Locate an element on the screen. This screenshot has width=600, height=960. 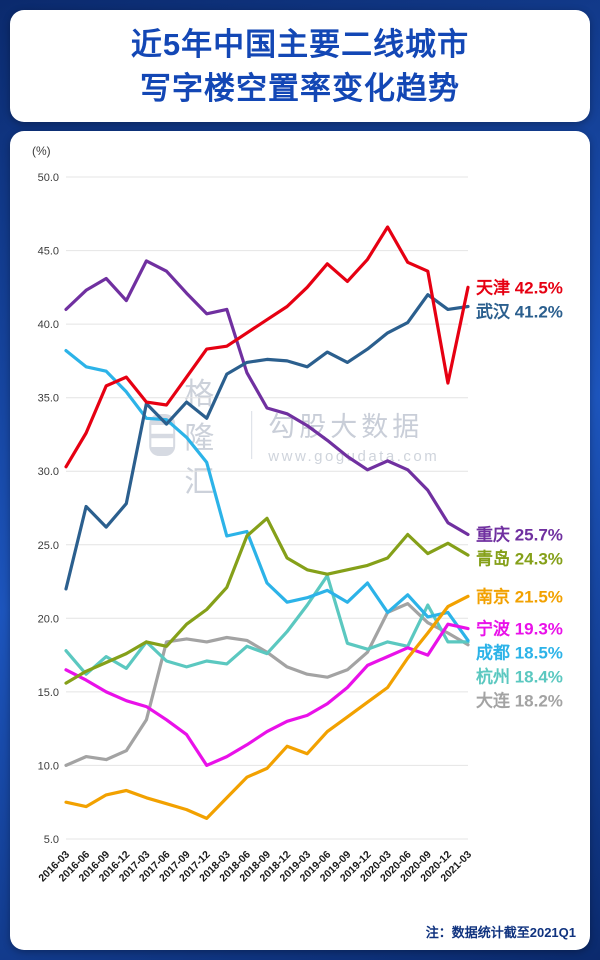
series-label-武汉: 武汉 41.2% is located at coordinates (519, 311).